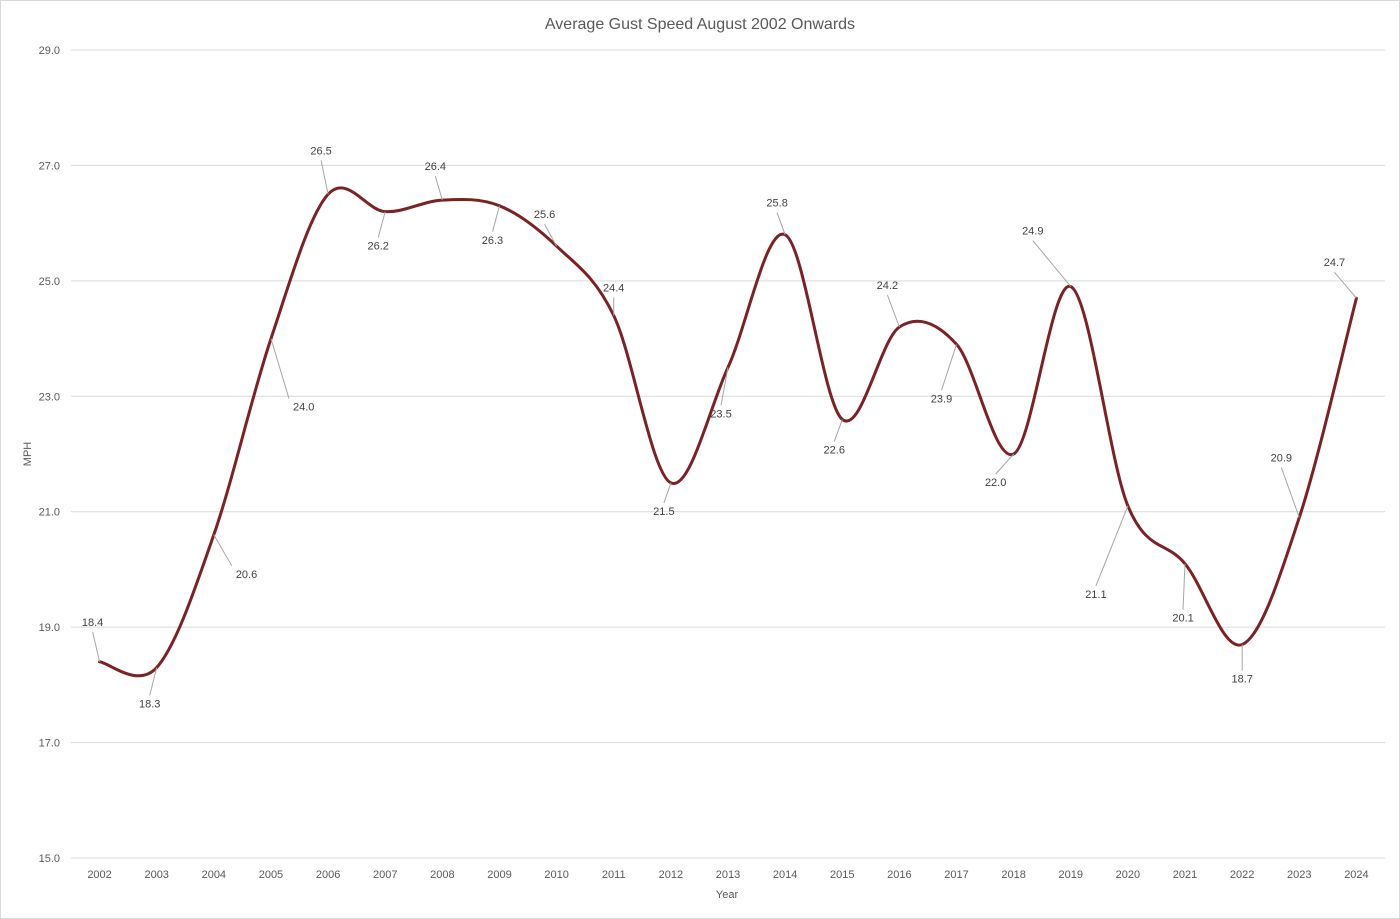 The image size is (1400, 919). I want to click on x-tick-label: 2004, so click(214, 875).